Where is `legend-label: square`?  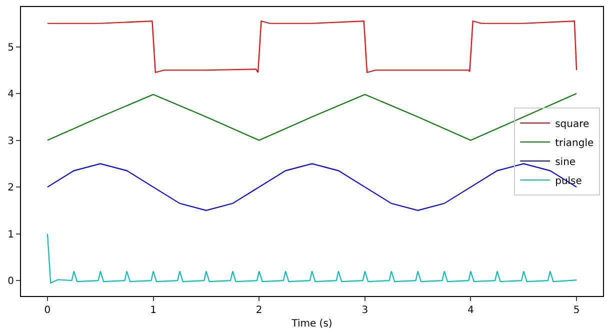
legend-label: square is located at coordinates (572, 124).